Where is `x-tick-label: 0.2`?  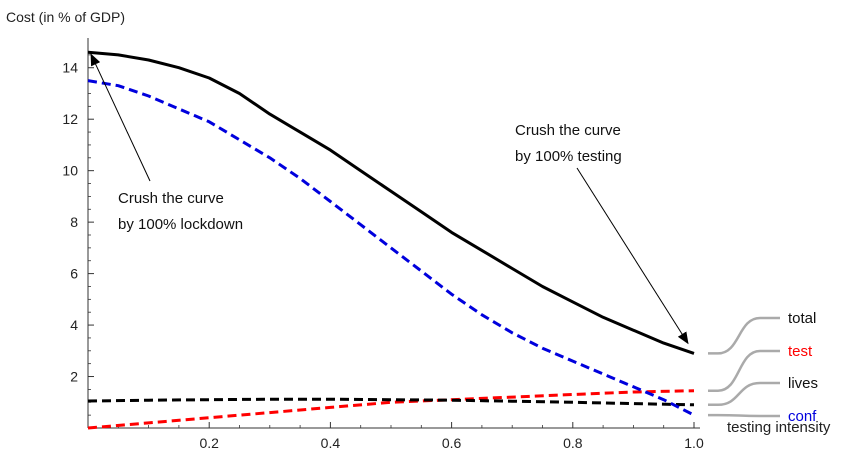 x-tick-label: 0.2 is located at coordinates (209, 443).